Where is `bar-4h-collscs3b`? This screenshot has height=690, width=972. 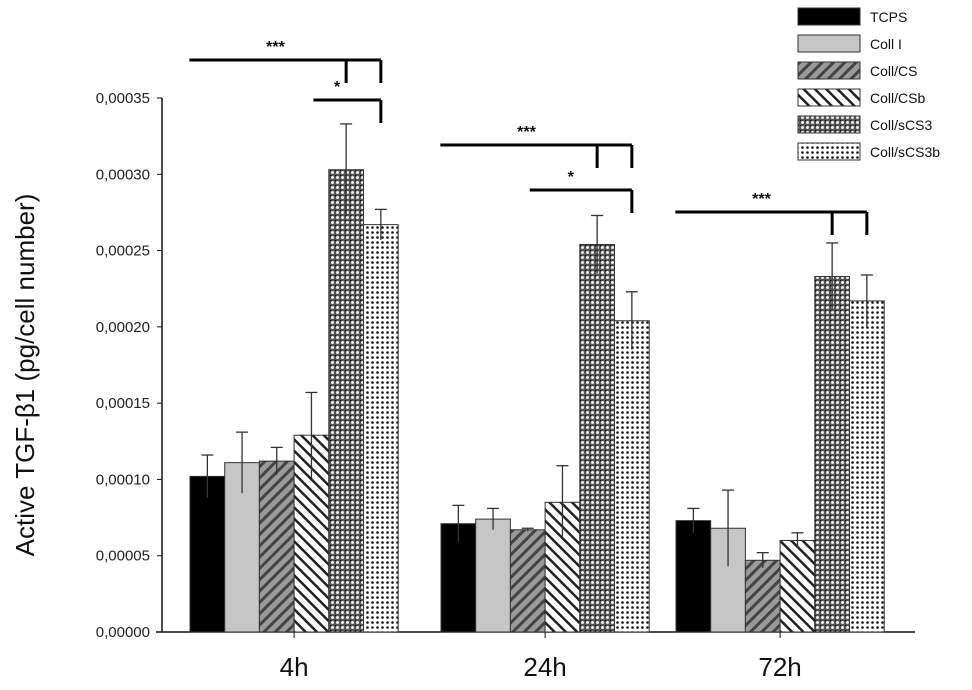
bar-4h-collscs3b is located at coordinates (381, 428).